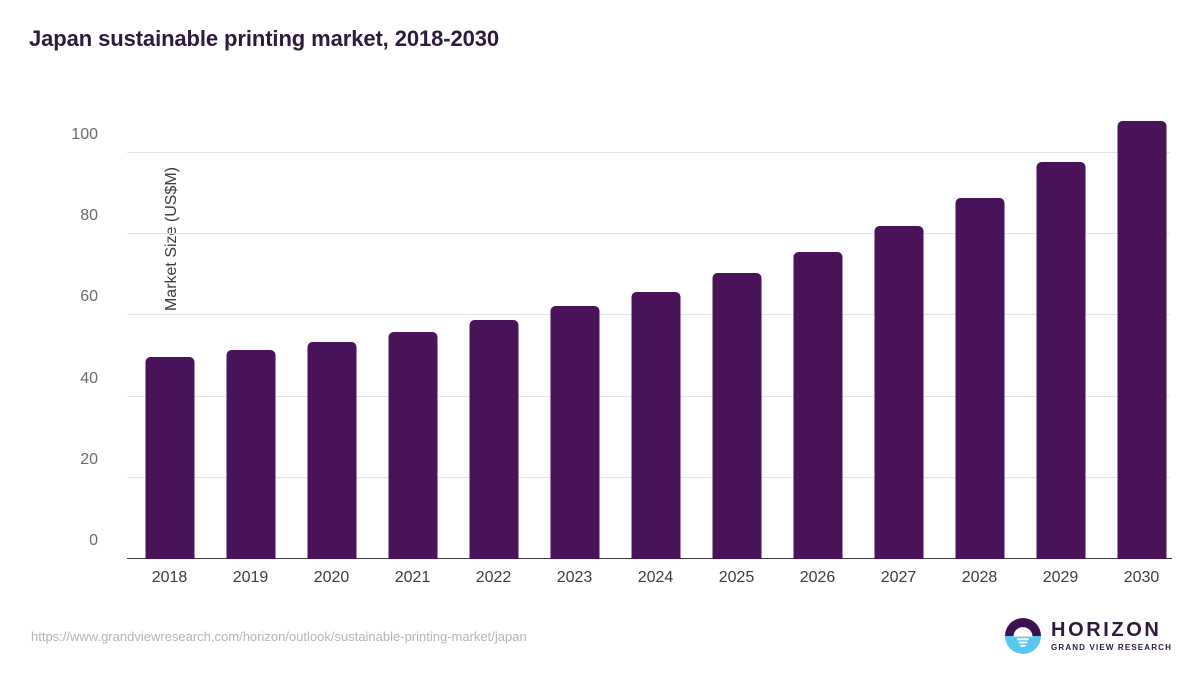  Describe the element at coordinates (736, 577) in the screenshot. I see `x-tick-label: 2025` at that location.